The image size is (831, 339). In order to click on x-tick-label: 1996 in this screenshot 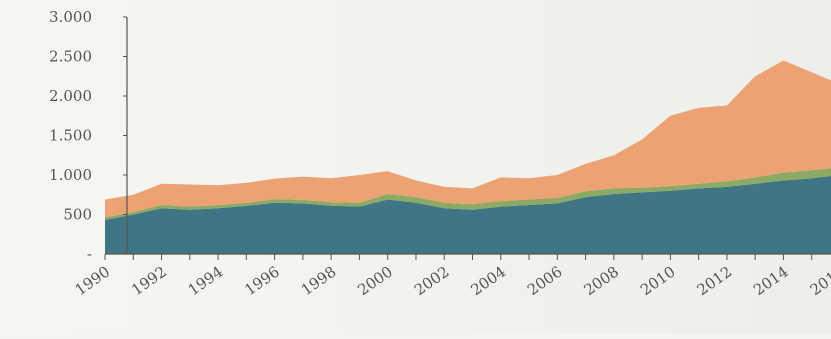, I will do `click(262, 281)`.